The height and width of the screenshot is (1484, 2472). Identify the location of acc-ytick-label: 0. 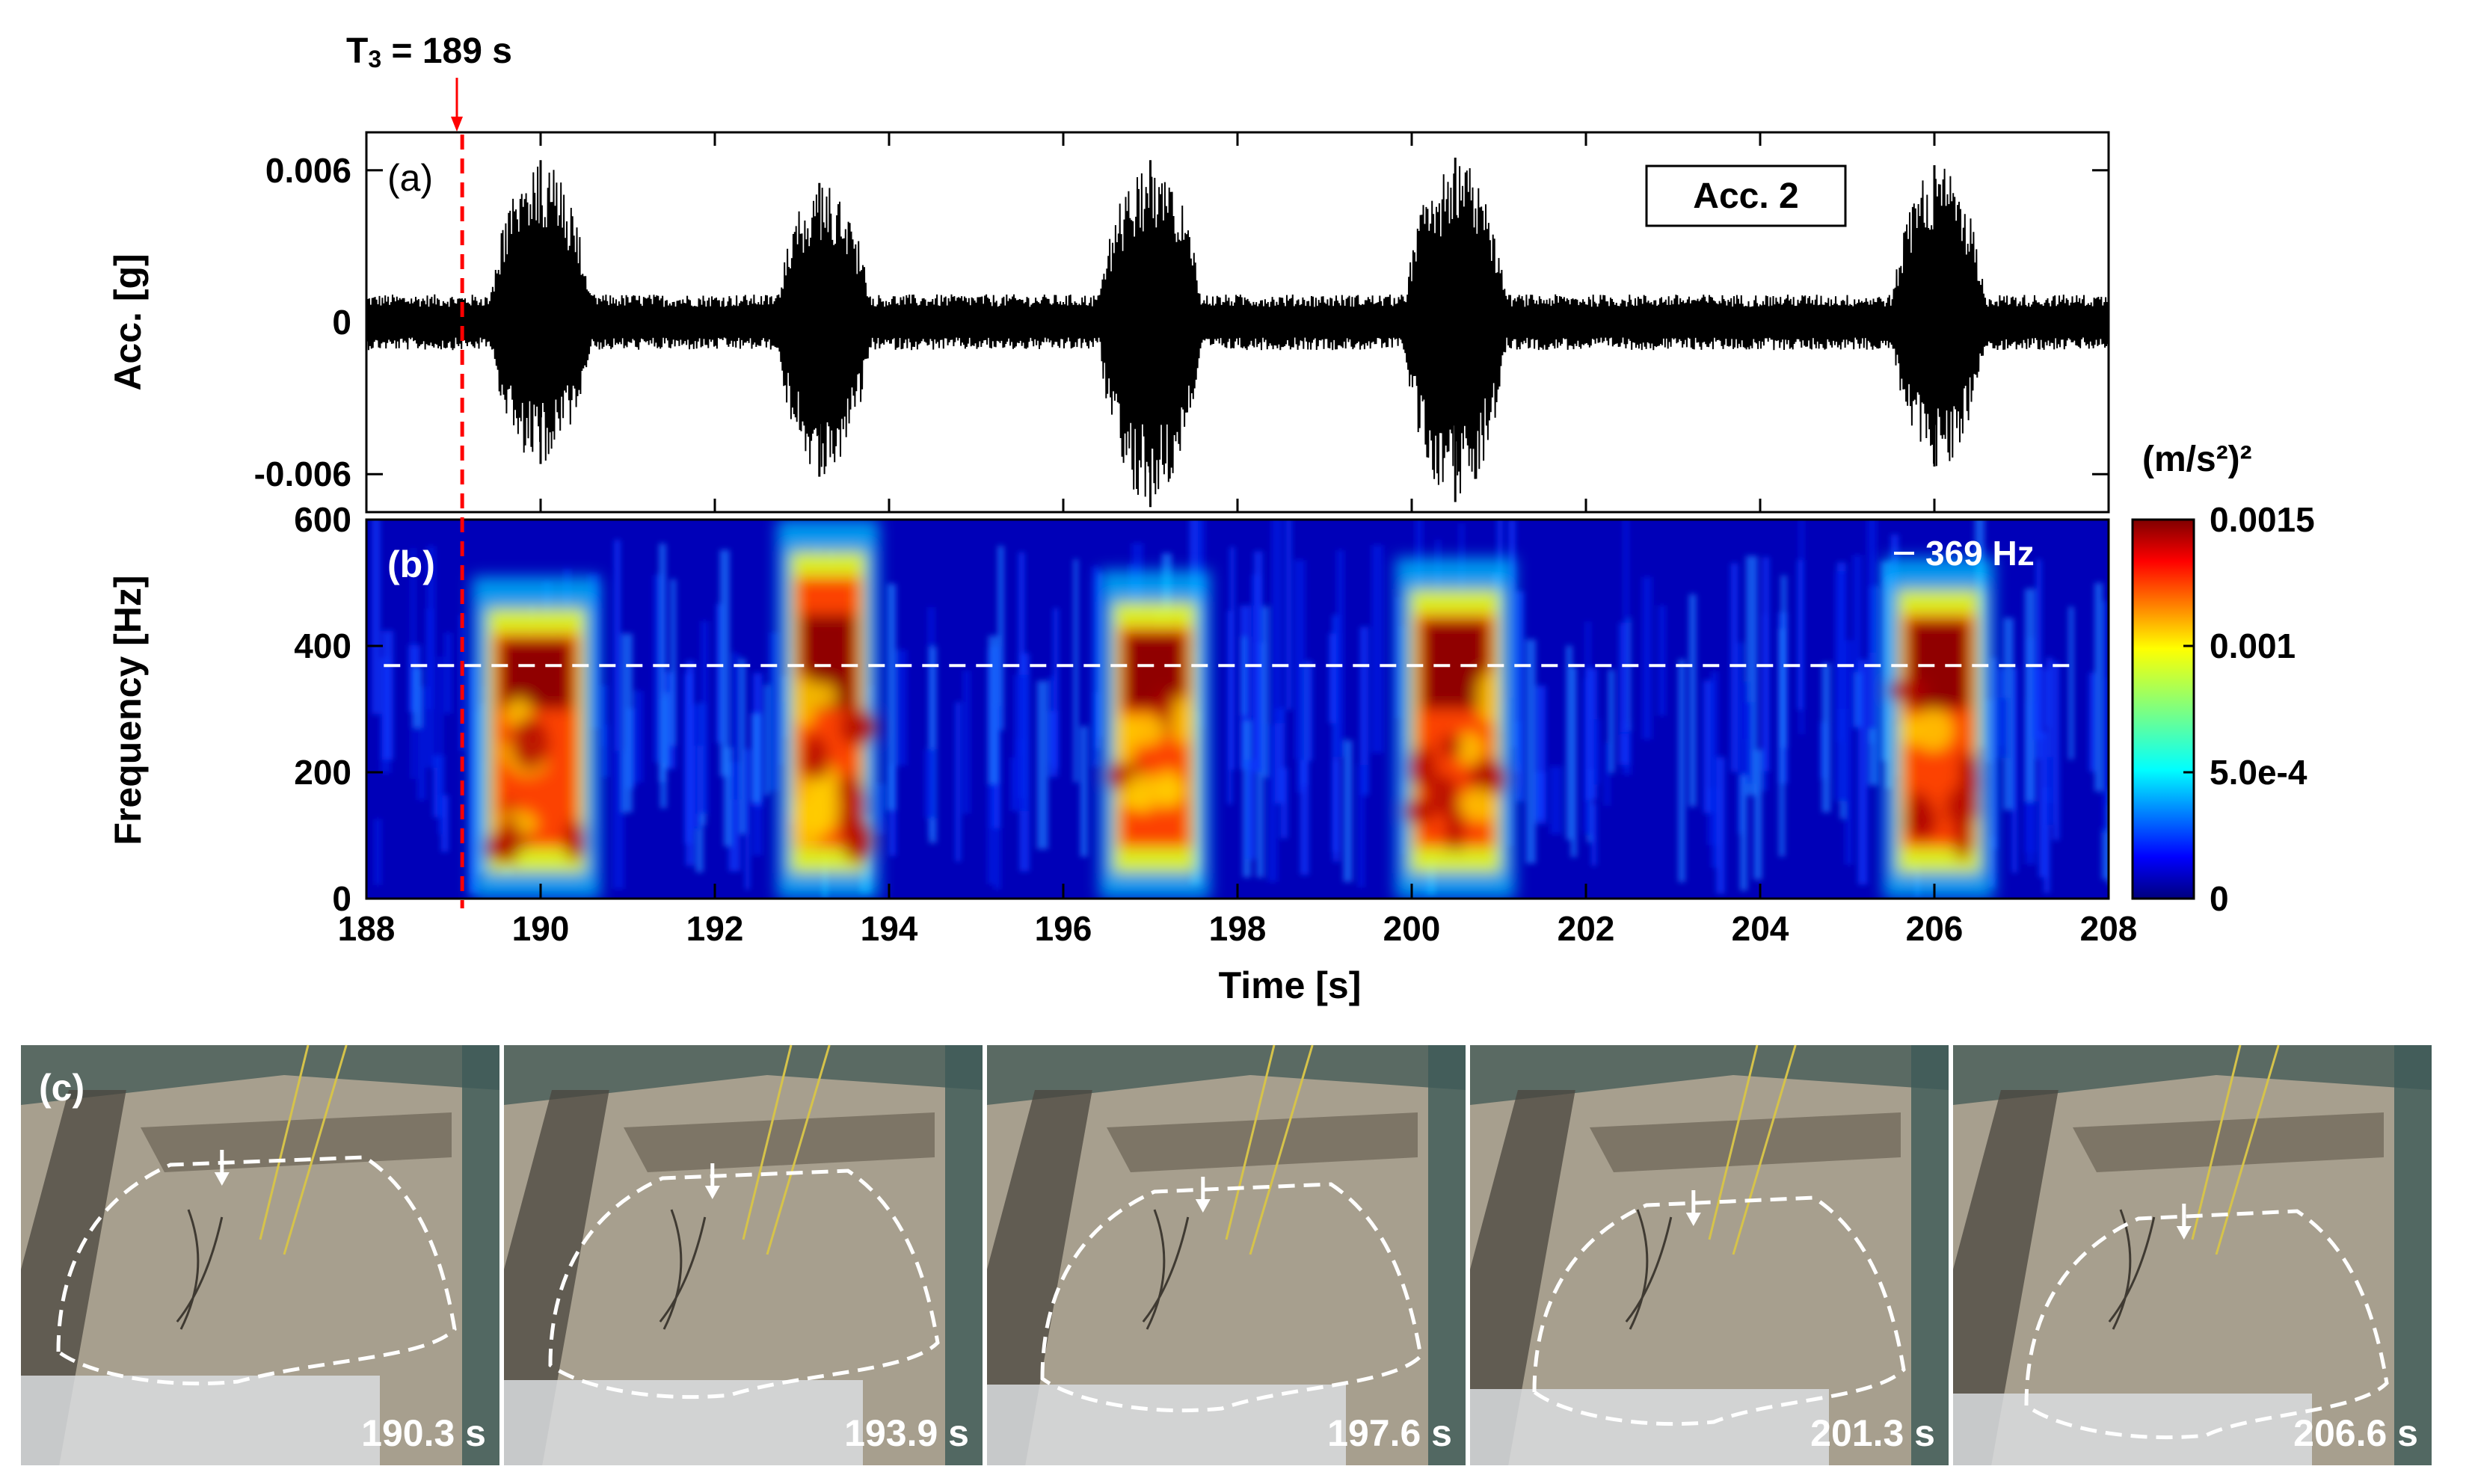
(341, 323).